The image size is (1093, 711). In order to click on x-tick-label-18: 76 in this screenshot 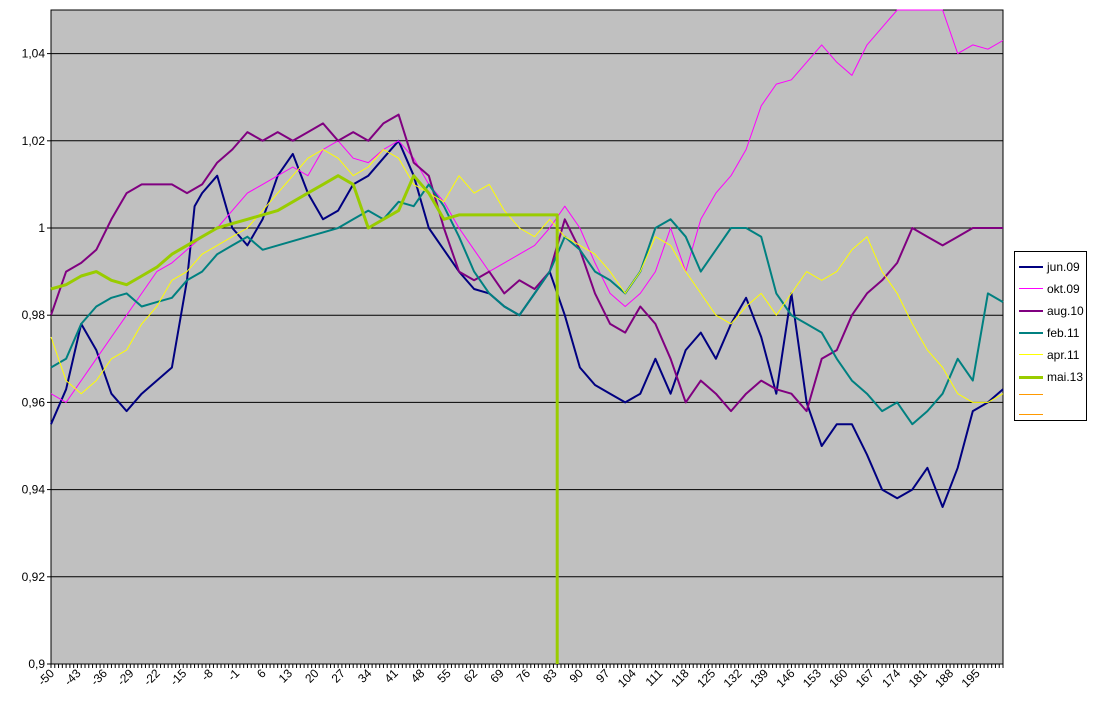, I will do `click(524, 676)`.